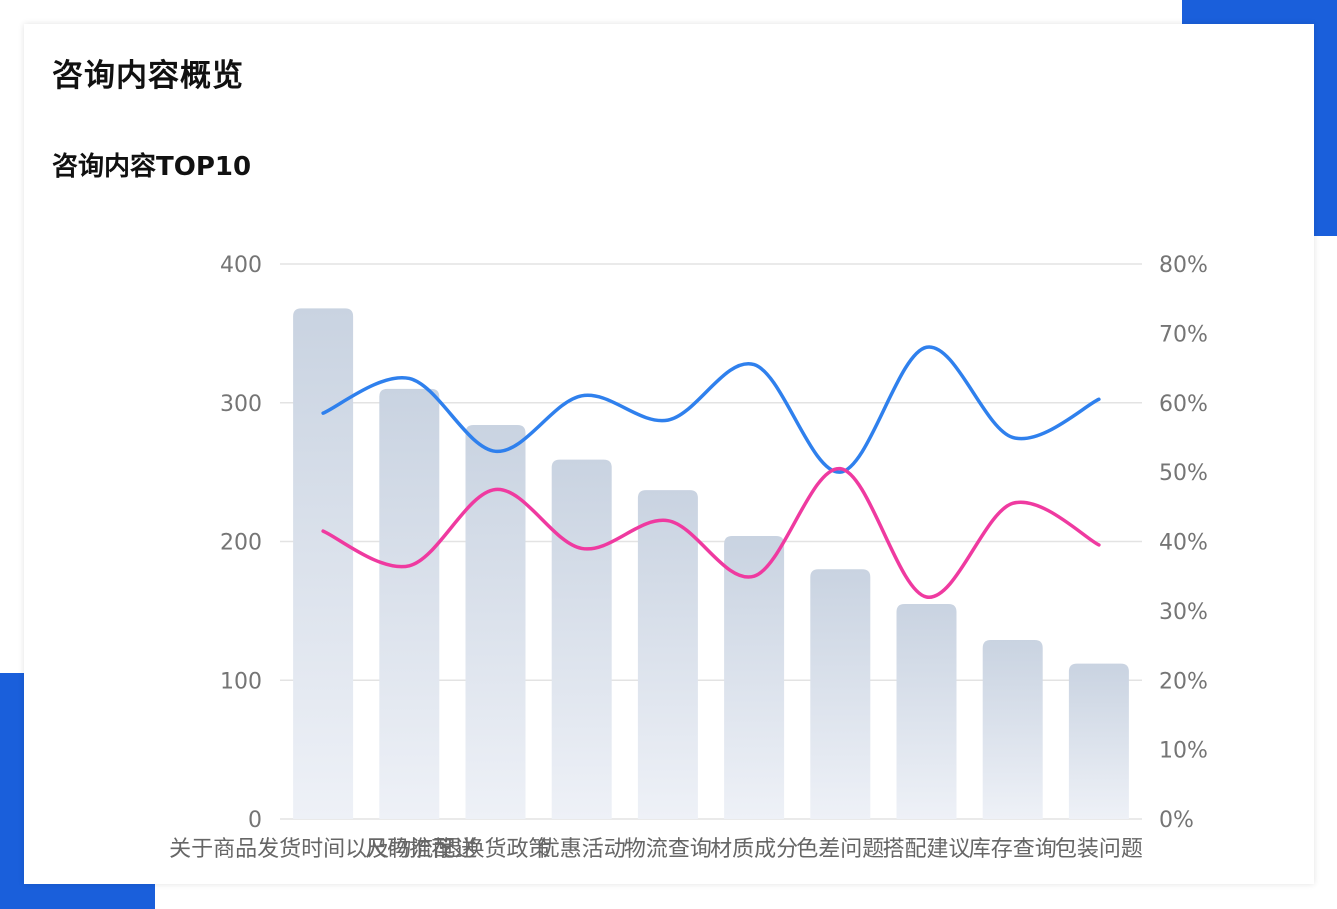 The height and width of the screenshot is (909, 1337). What do you see at coordinates (241, 265) in the screenshot?
I see `left-axis-tick-label: 400` at bounding box center [241, 265].